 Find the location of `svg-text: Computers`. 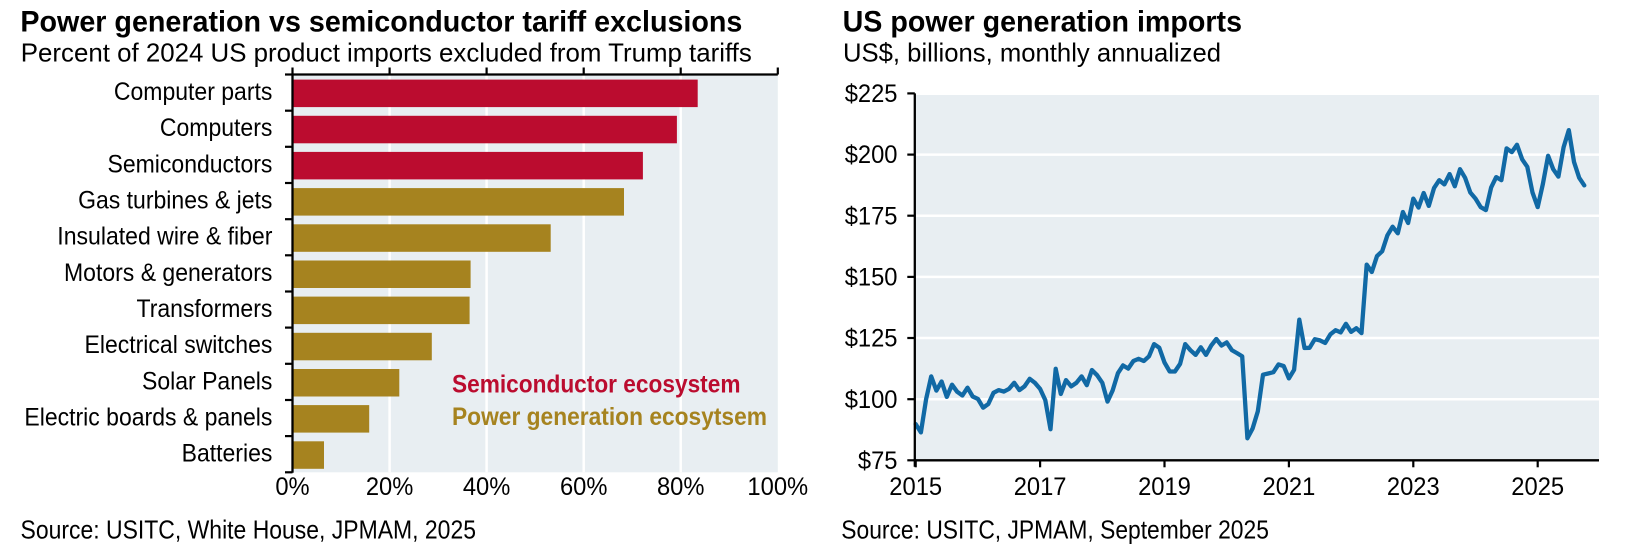

svg-text: Computers is located at coordinates (216, 128).